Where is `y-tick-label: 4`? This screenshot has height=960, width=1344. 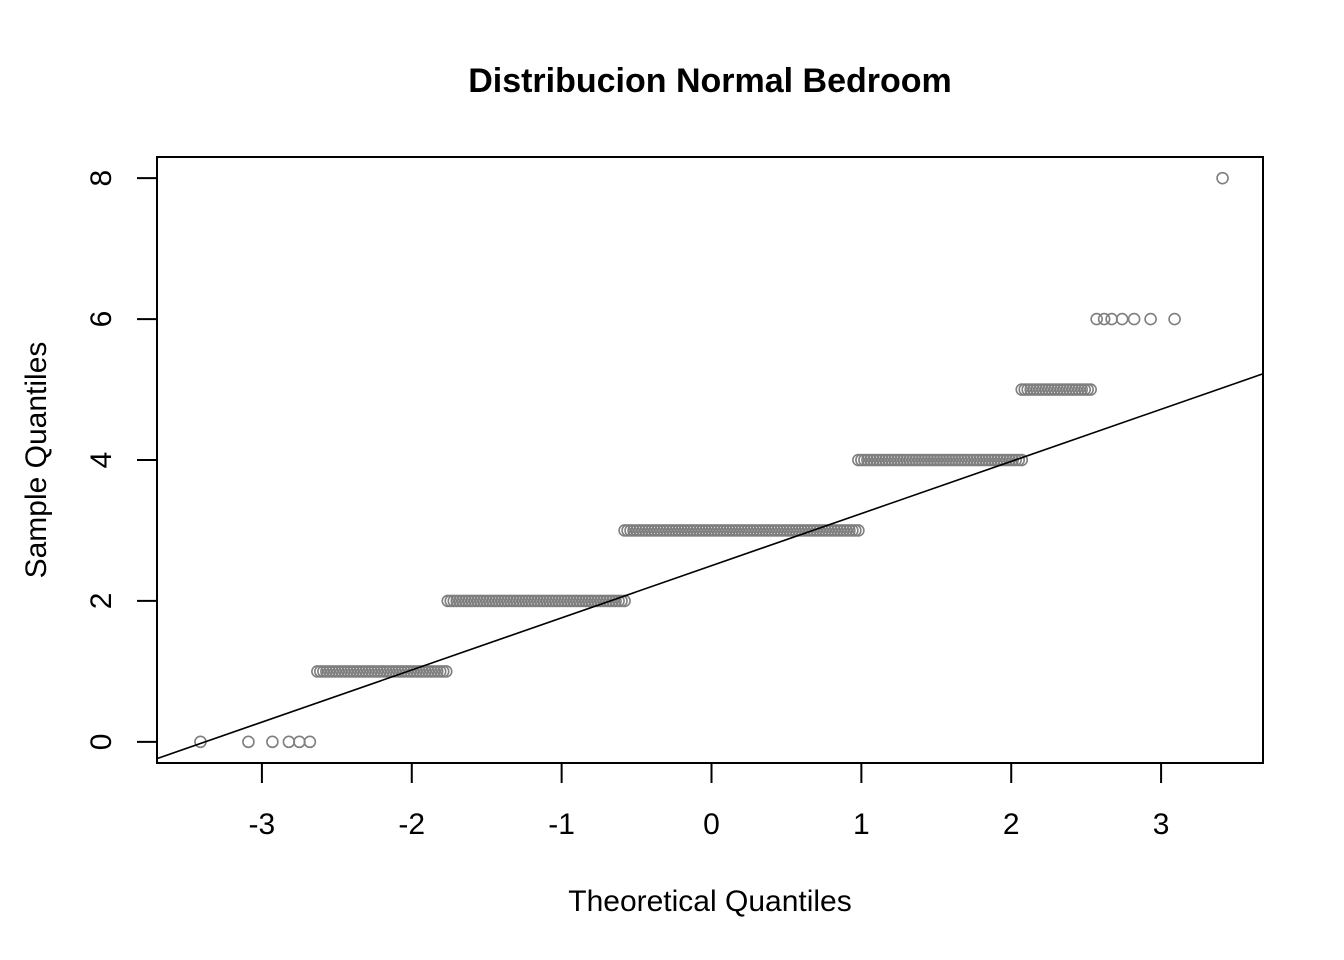 y-tick-label: 4 is located at coordinates (101, 460).